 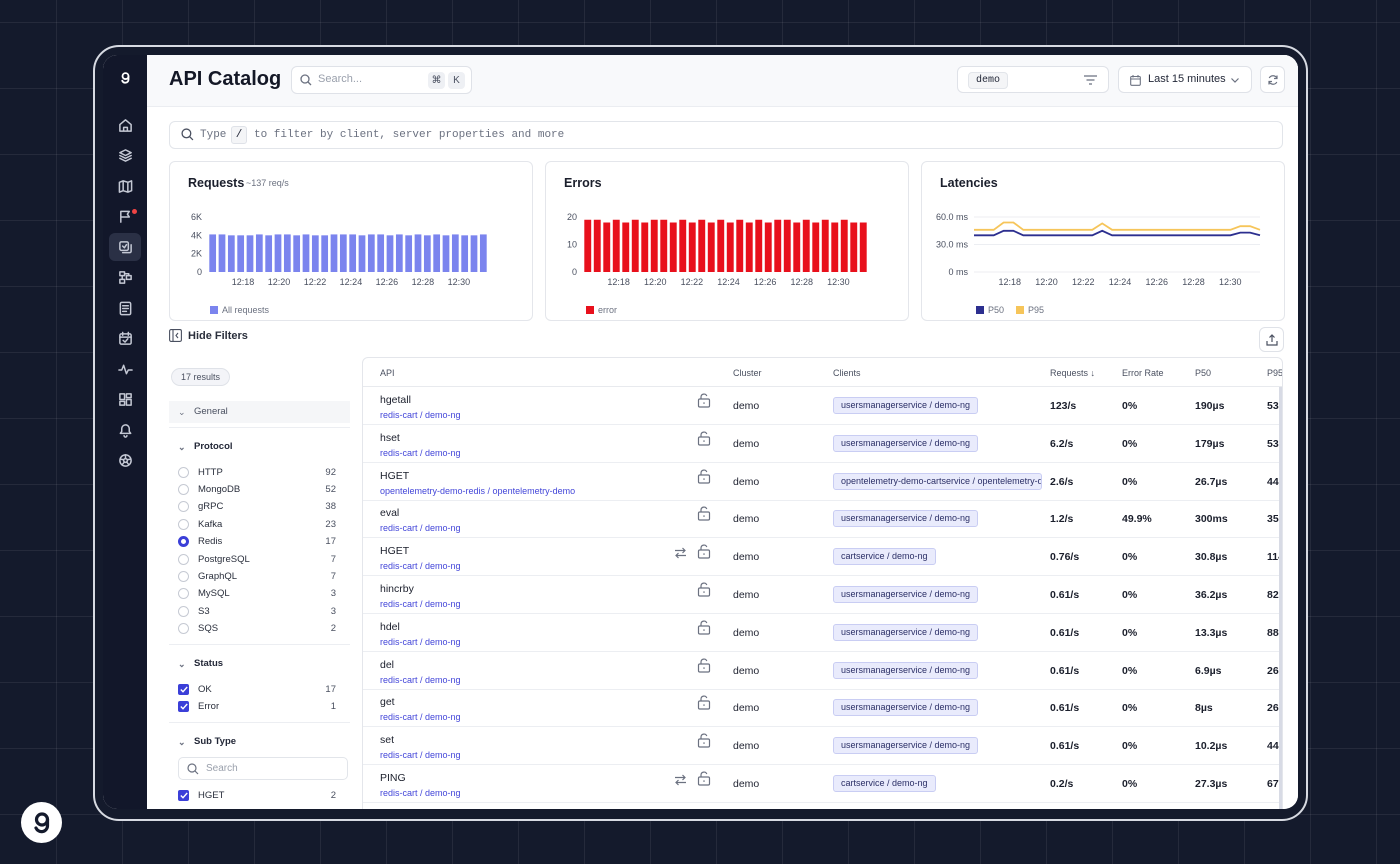 What do you see at coordinates (257, 542) in the screenshot?
I see `protocol-option-redis: Redis 17` at bounding box center [257, 542].